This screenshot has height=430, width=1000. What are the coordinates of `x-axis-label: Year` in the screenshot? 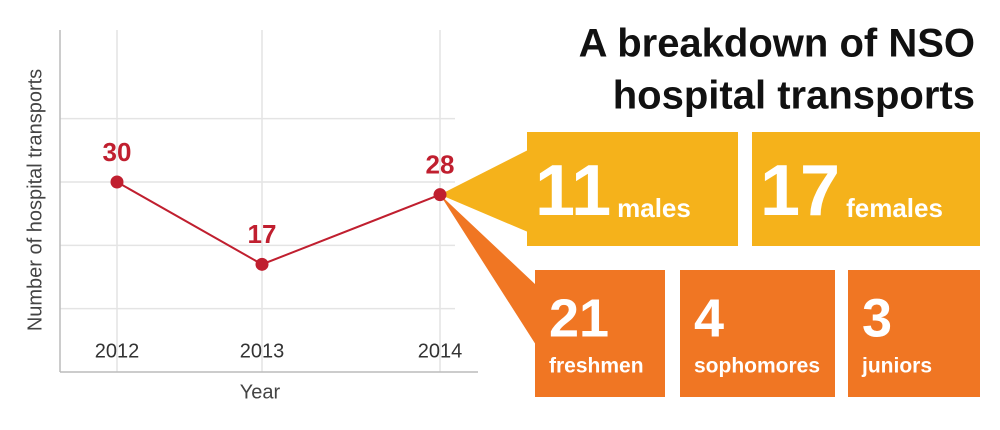 It's located at (260, 392).